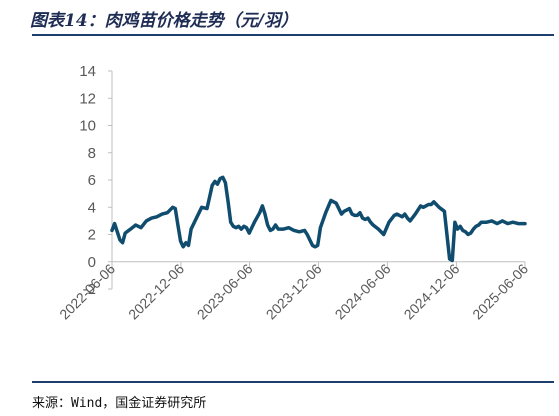 The image size is (559, 416). Describe the element at coordinates (92, 180) in the screenshot. I see `y-tick-label: 6` at that location.